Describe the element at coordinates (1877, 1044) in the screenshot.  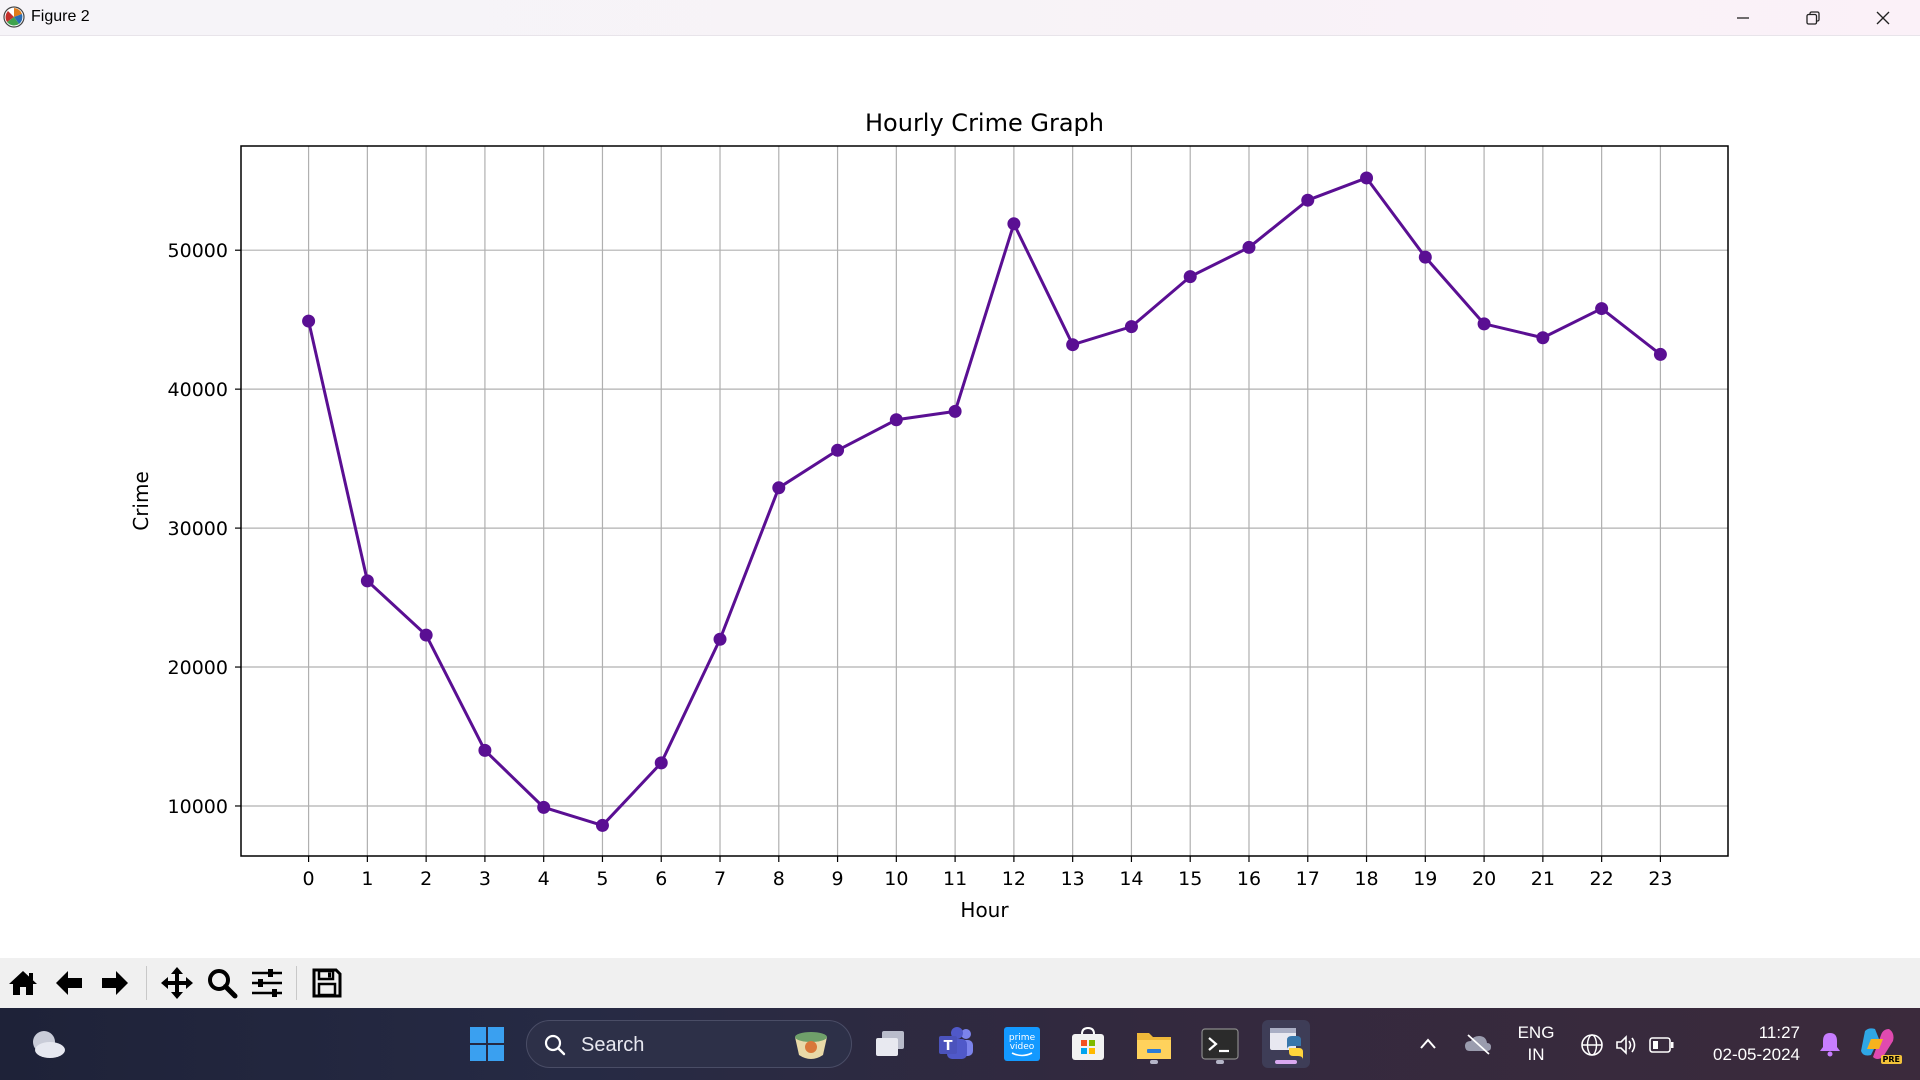
I see `copilot-button: PRE` at that location.